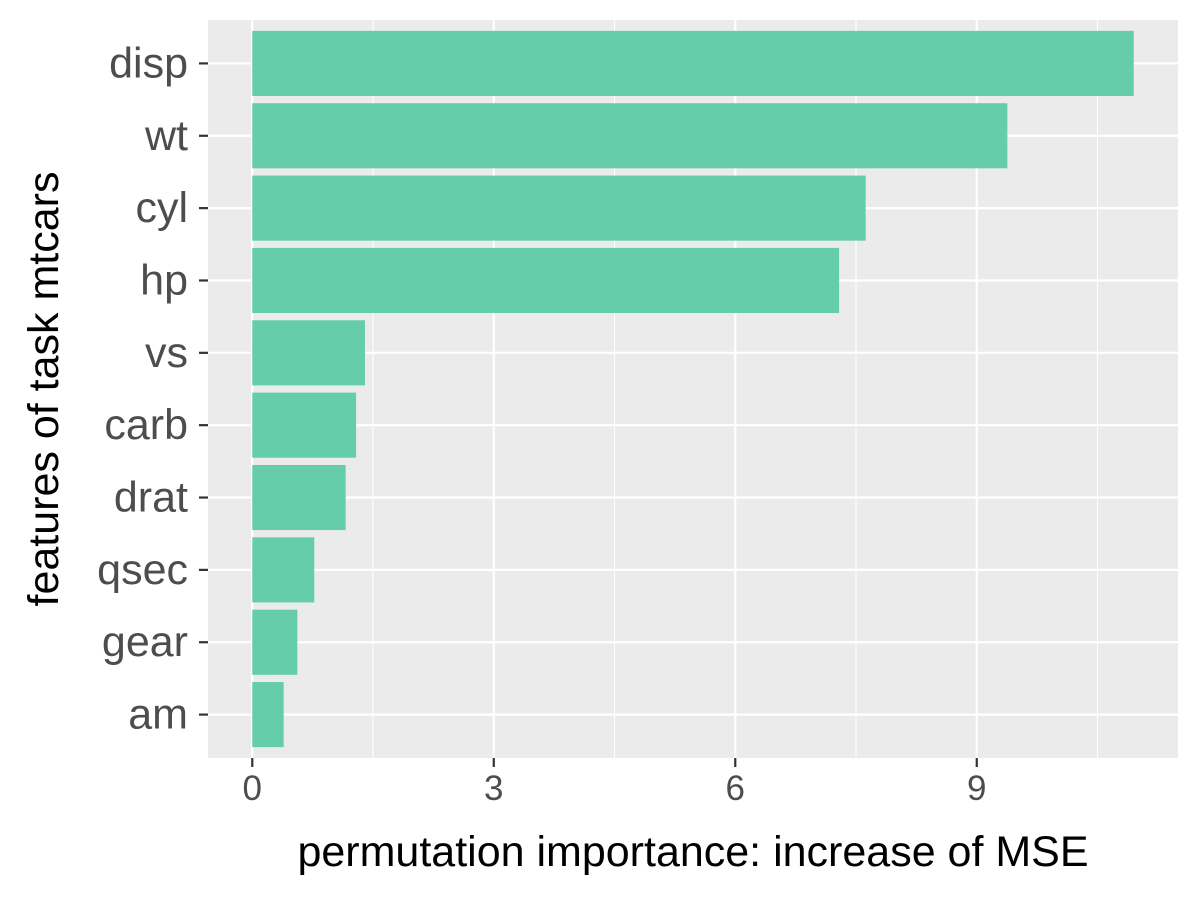  What do you see at coordinates (976, 788) in the screenshot?
I see `x-tick-label: 9` at bounding box center [976, 788].